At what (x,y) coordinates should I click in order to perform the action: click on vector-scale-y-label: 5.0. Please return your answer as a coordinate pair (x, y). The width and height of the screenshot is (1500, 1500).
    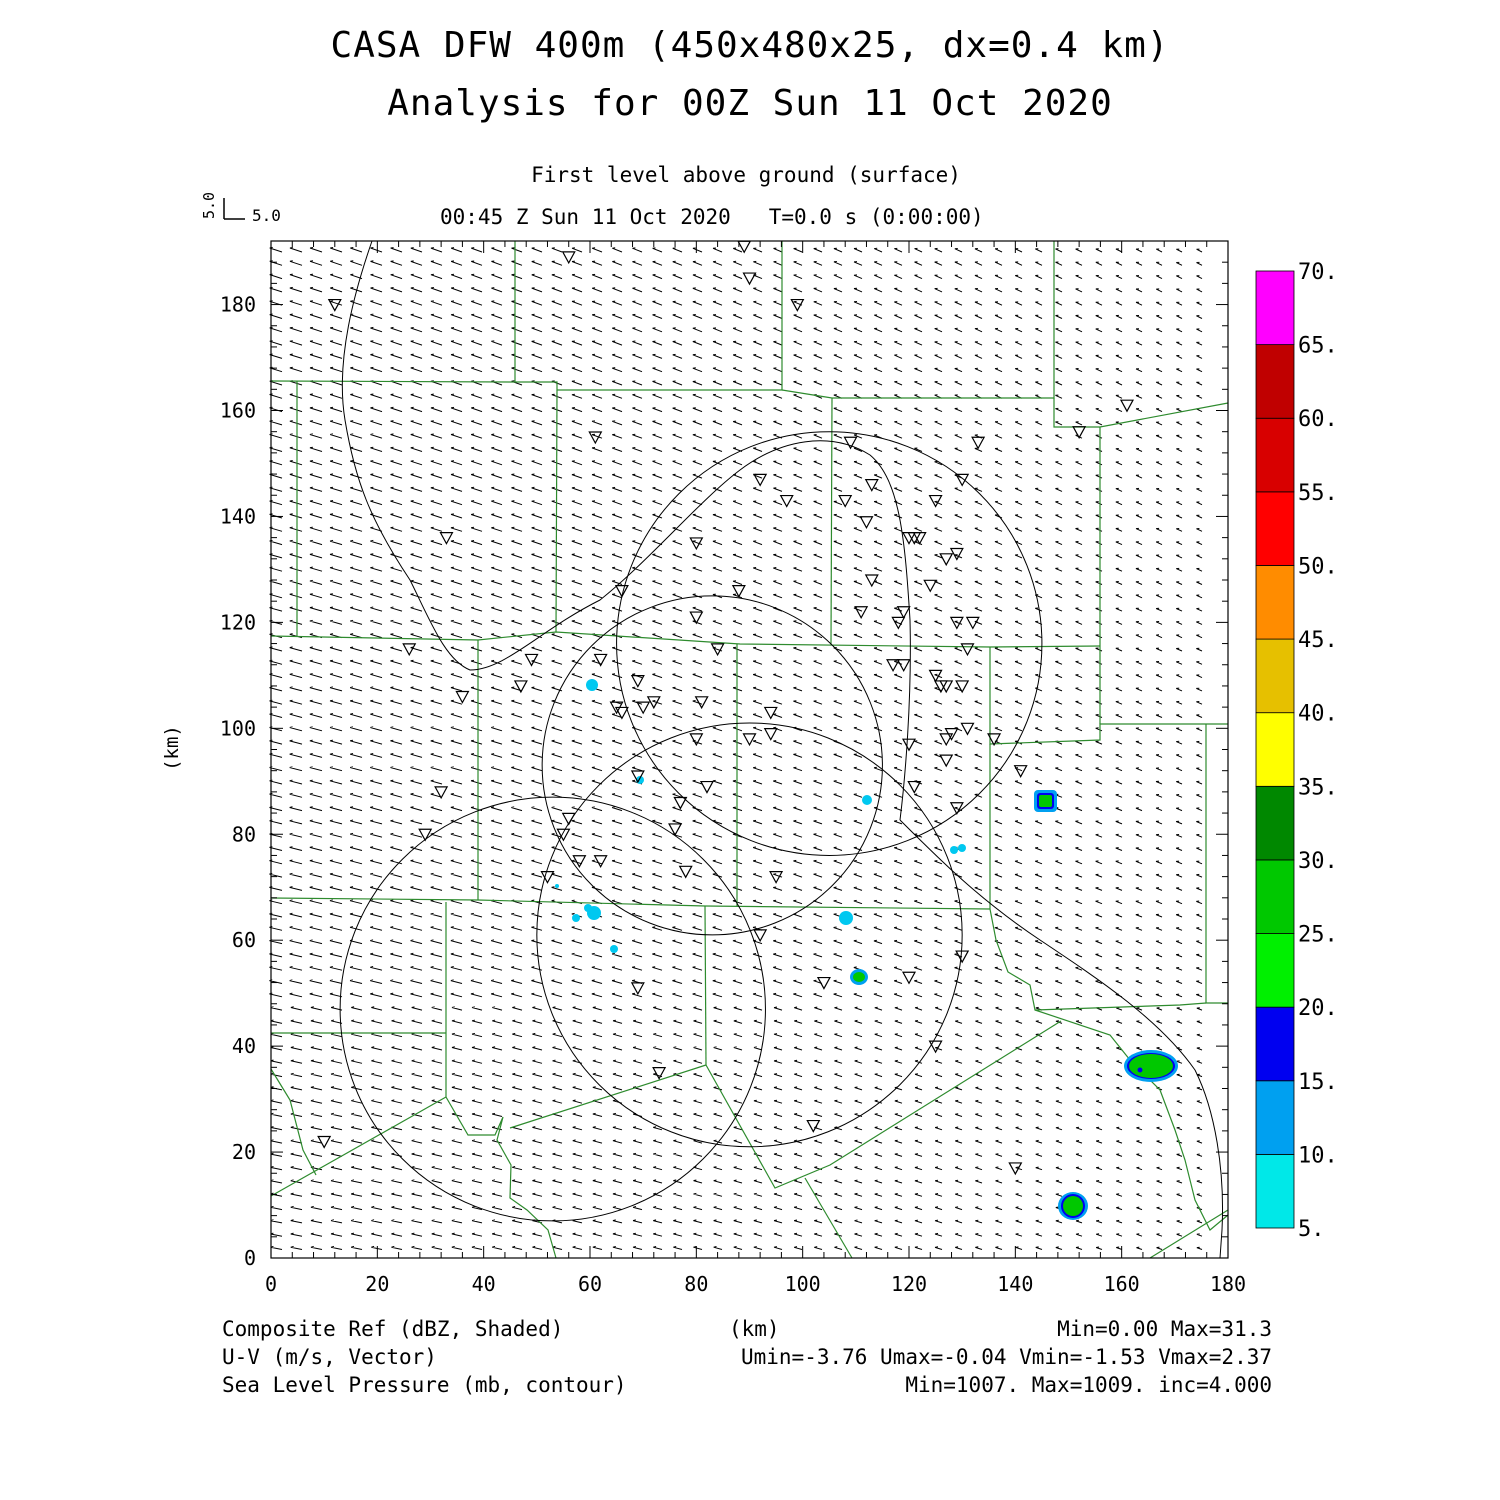
    Looking at the image, I should click on (209, 205).